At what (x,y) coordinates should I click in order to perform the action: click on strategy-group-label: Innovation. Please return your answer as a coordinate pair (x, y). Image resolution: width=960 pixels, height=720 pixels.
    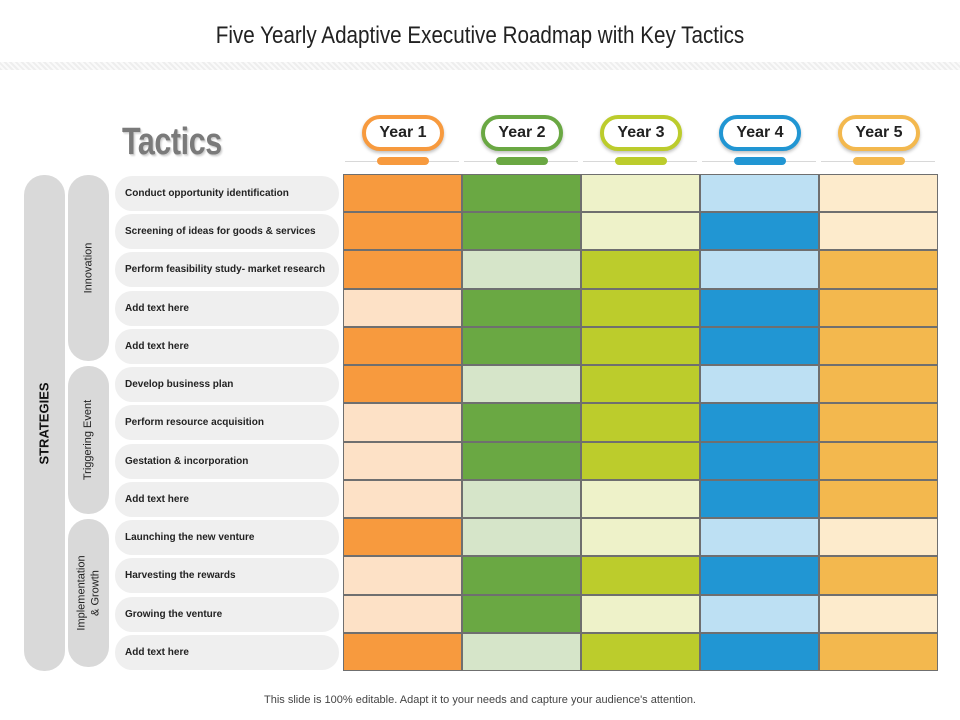
    Looking at the image, I should click on (88, 268).